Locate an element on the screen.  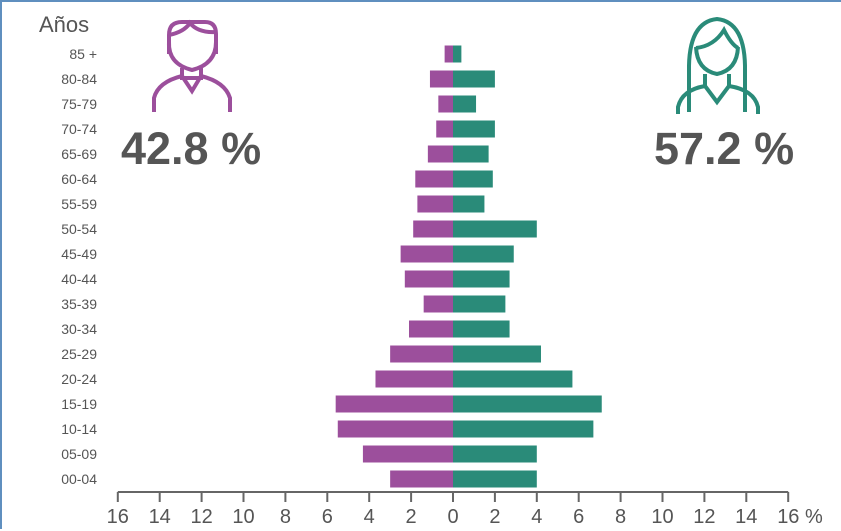
male-percentage: 42.8 % is located at coordinates (191, 148).